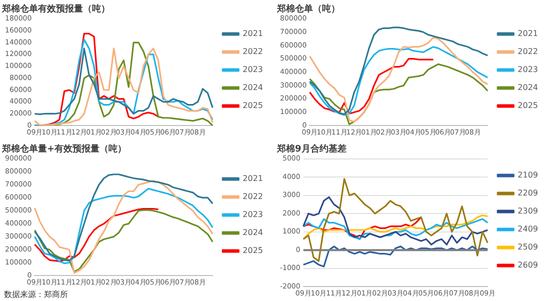 This screenshot has width=550, height=301. Describe the element at coordinates (528, 247) in the screenshot. I see `legend-label: 2509` at that location.